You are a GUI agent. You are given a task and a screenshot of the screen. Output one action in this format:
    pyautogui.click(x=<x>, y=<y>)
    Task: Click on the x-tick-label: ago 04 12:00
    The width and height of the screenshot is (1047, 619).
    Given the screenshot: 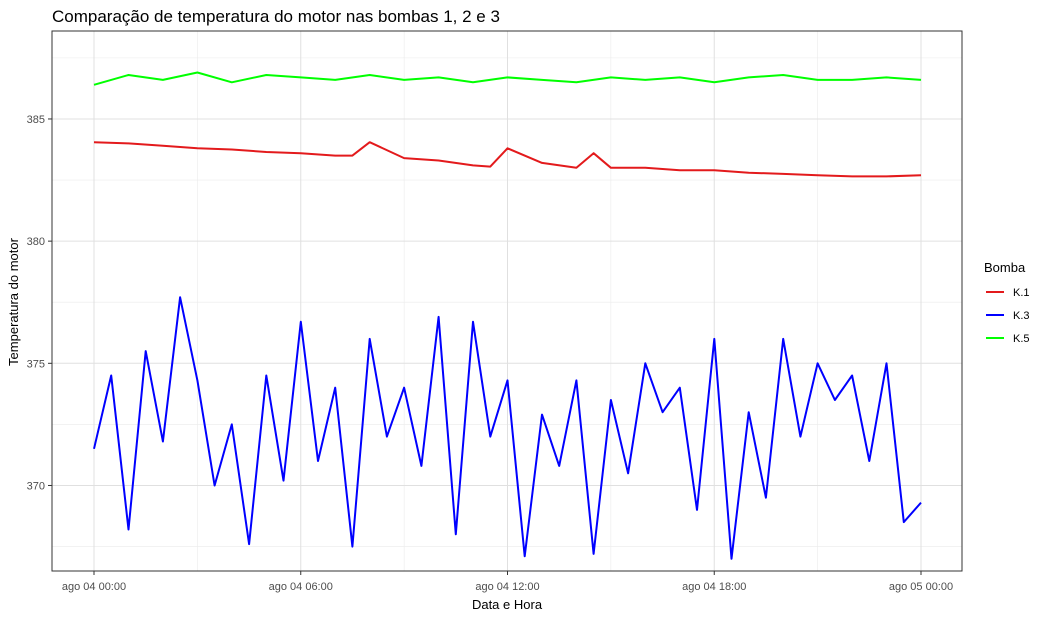 What is the action you would take?
    pyautogui.click(x=507, y=587)
    